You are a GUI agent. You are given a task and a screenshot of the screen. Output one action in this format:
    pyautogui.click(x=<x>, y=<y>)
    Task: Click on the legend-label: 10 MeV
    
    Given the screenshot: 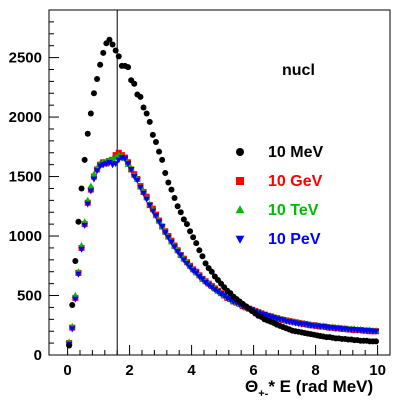 What is the action you would take?
    pyautogui.click(x=295, y=152)
    